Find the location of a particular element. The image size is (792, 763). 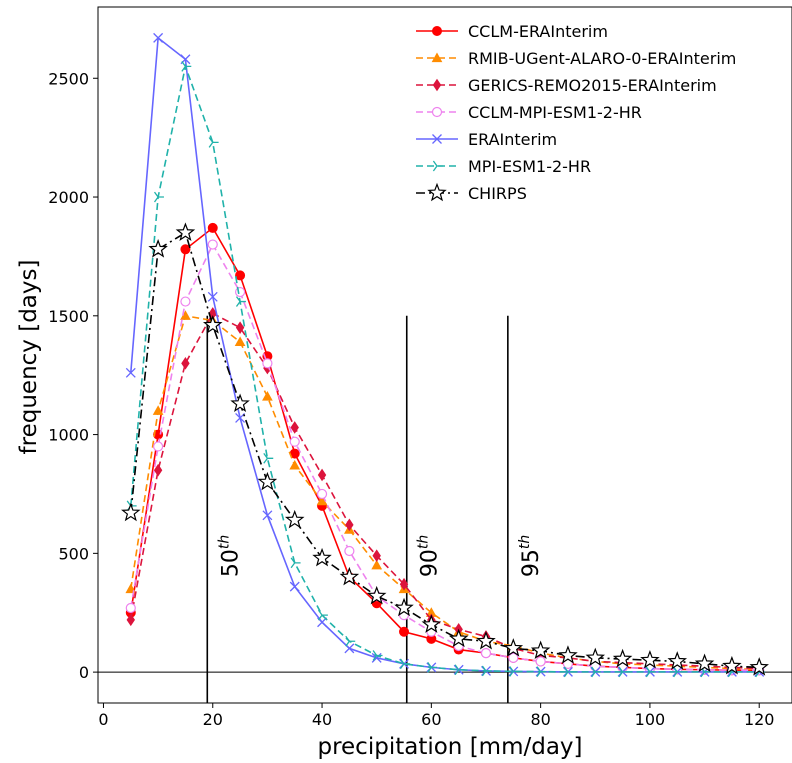

percentile-label: 50th is located at coordinates (229, 556).